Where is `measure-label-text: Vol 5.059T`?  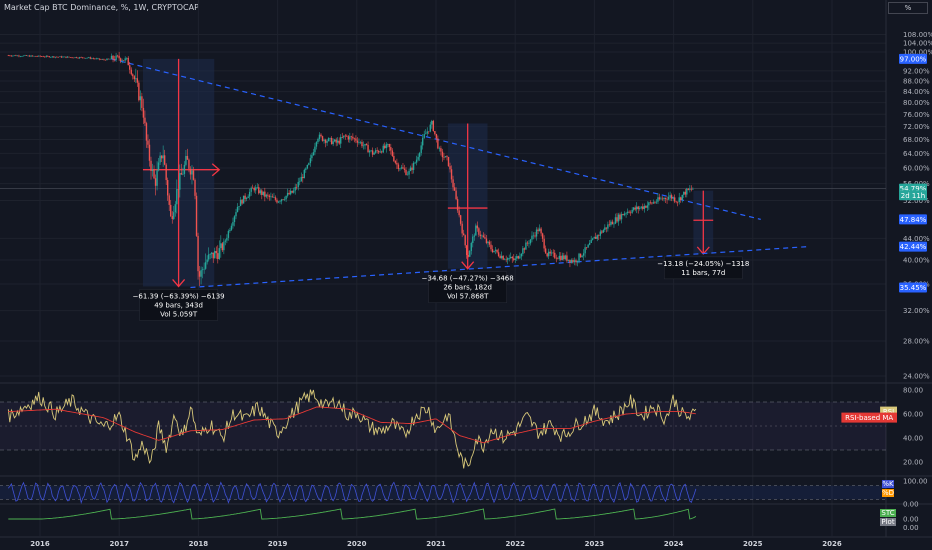 measure-label-text: Vol 5.059T is located at coordinates (179, 314).